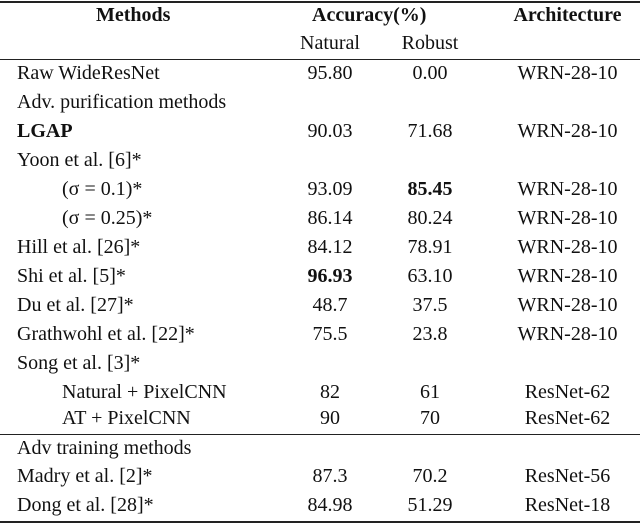 The width and height of the screenshot is (640, 524). What do you see at coordinates (126, 418) in the screenshot?
I see `method-cell: AT + PixelCNN` at bounding box center [126, 418].